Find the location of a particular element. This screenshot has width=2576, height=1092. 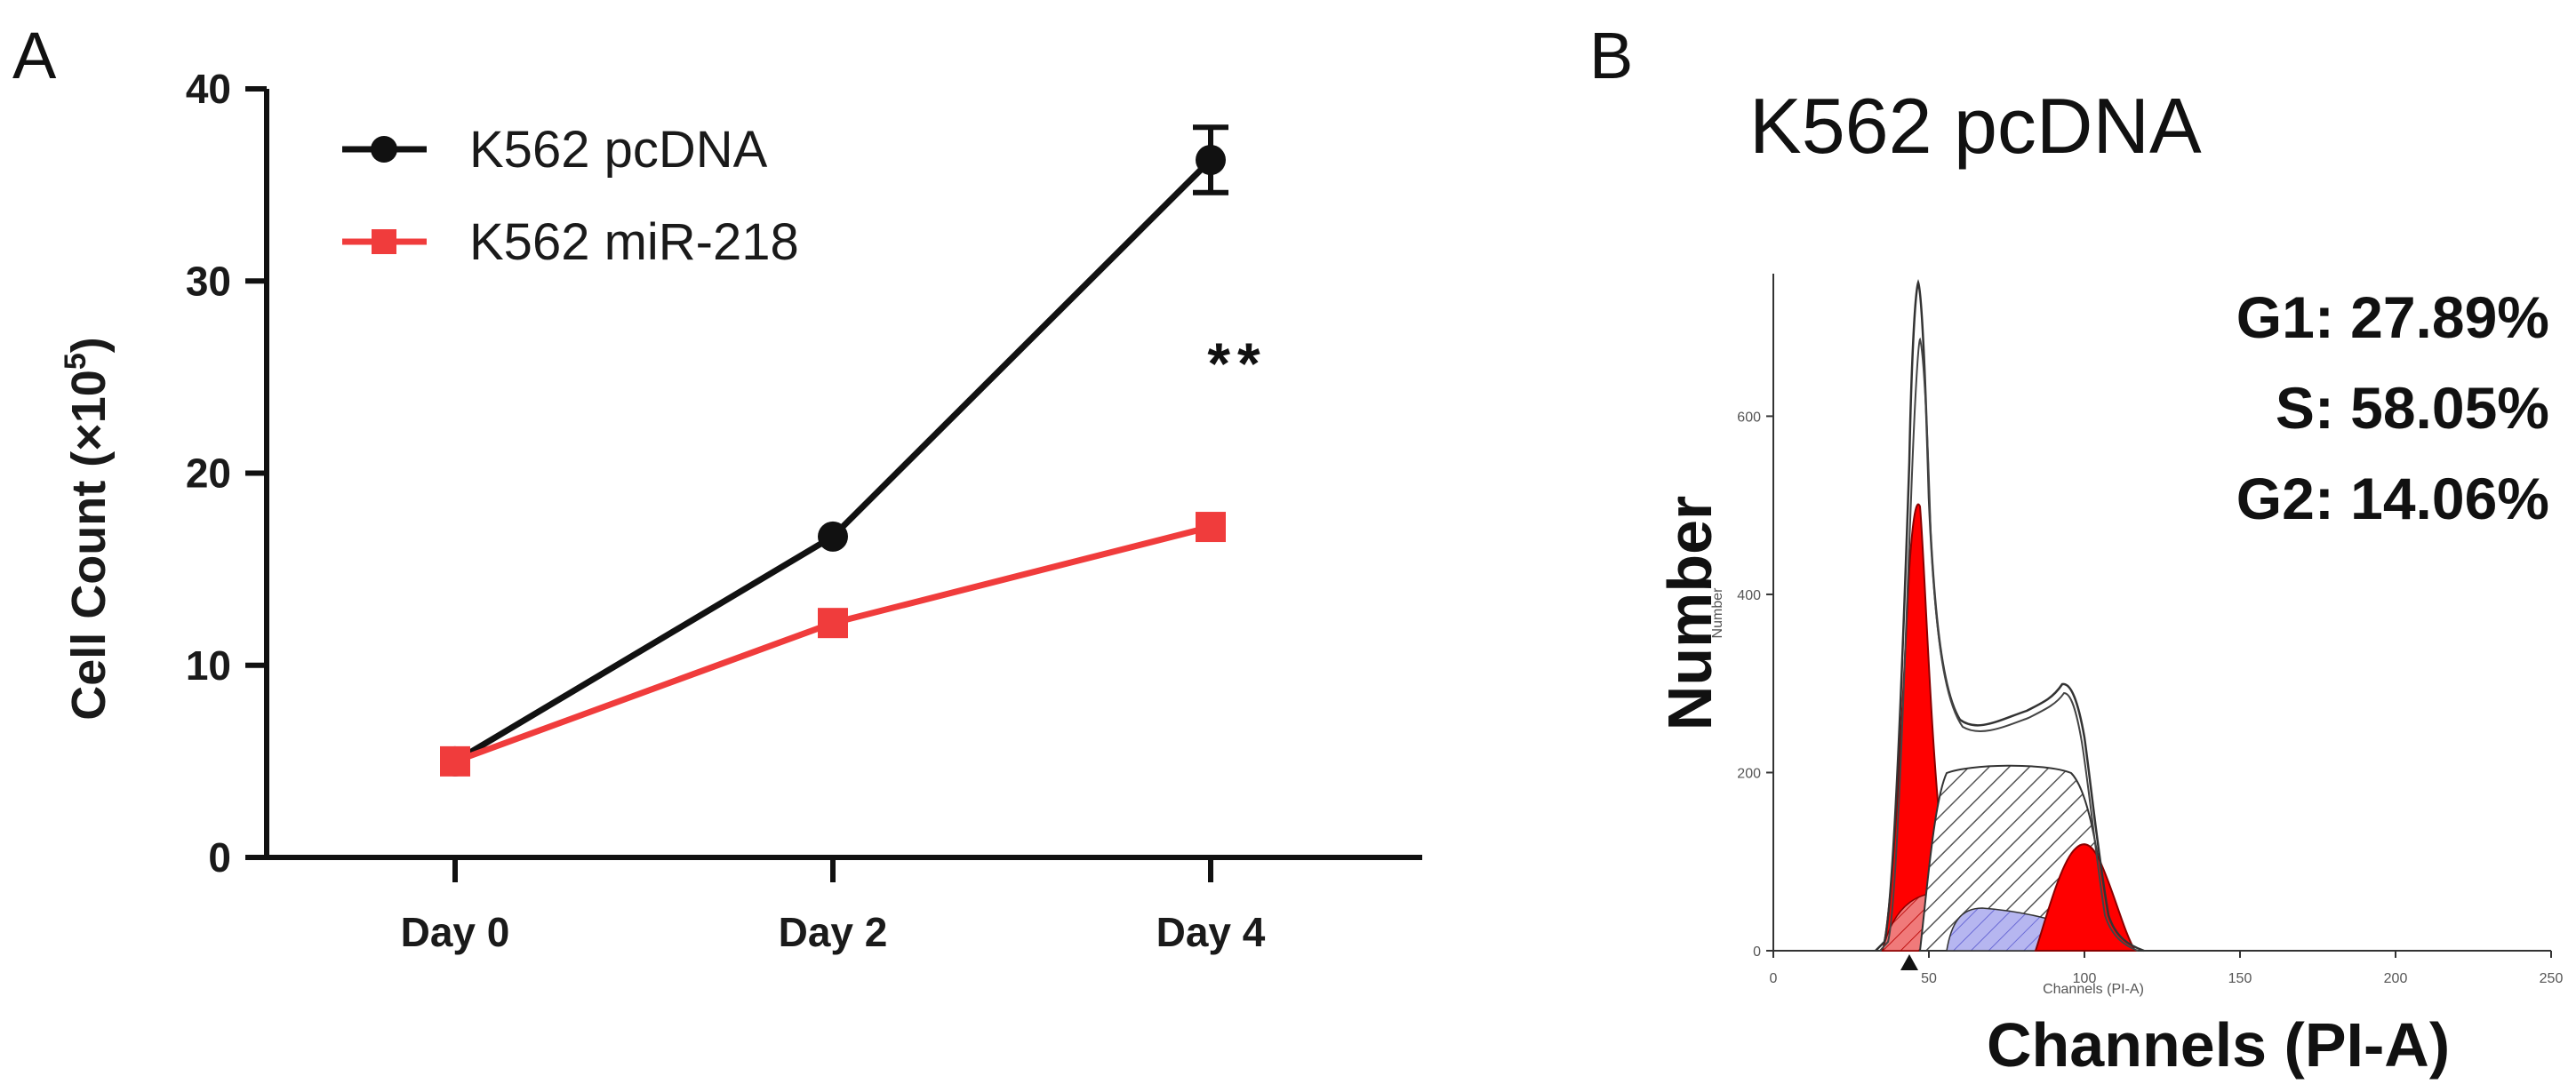

panel-a-x-tick-label: Day 0 is located at coordinates (455, 932).